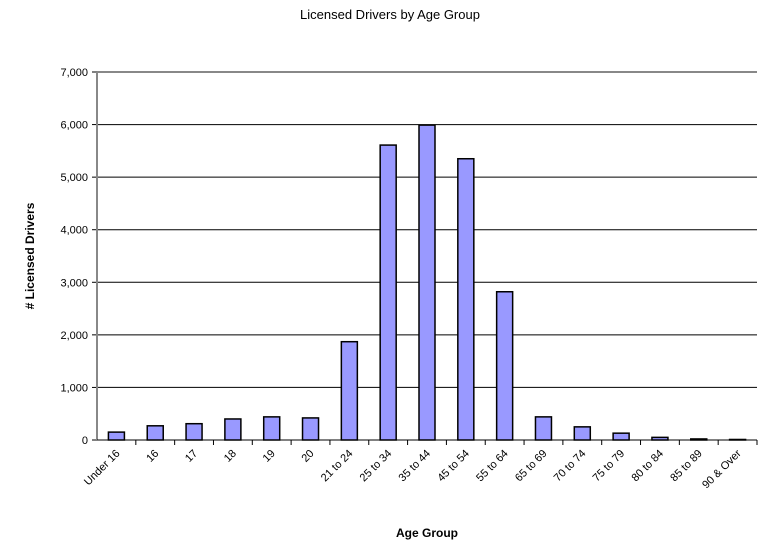  Describe the element at coordinates (427, 533) in the screenshot. I see `x-axis-title: Age Group` at that location.